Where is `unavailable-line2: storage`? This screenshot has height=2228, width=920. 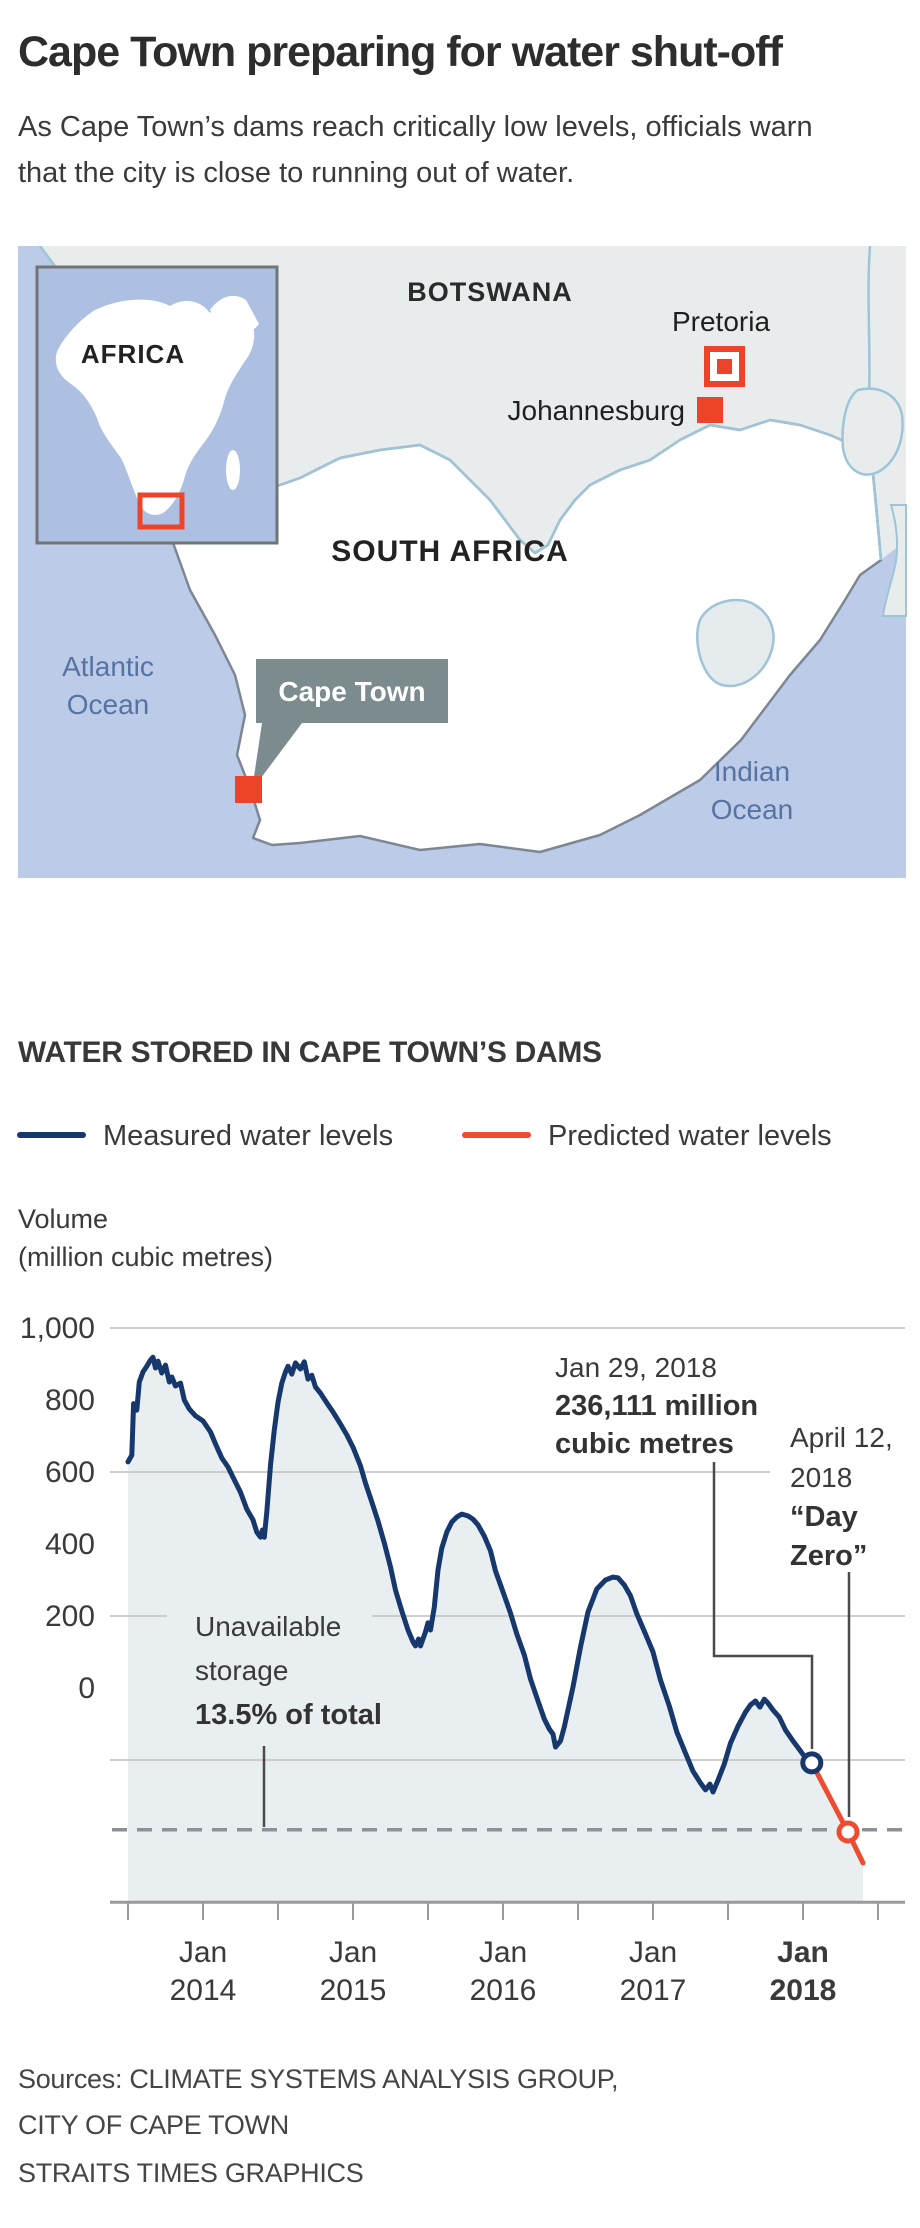 unavailable-line2: storage is located at coordinates (241, 1670).